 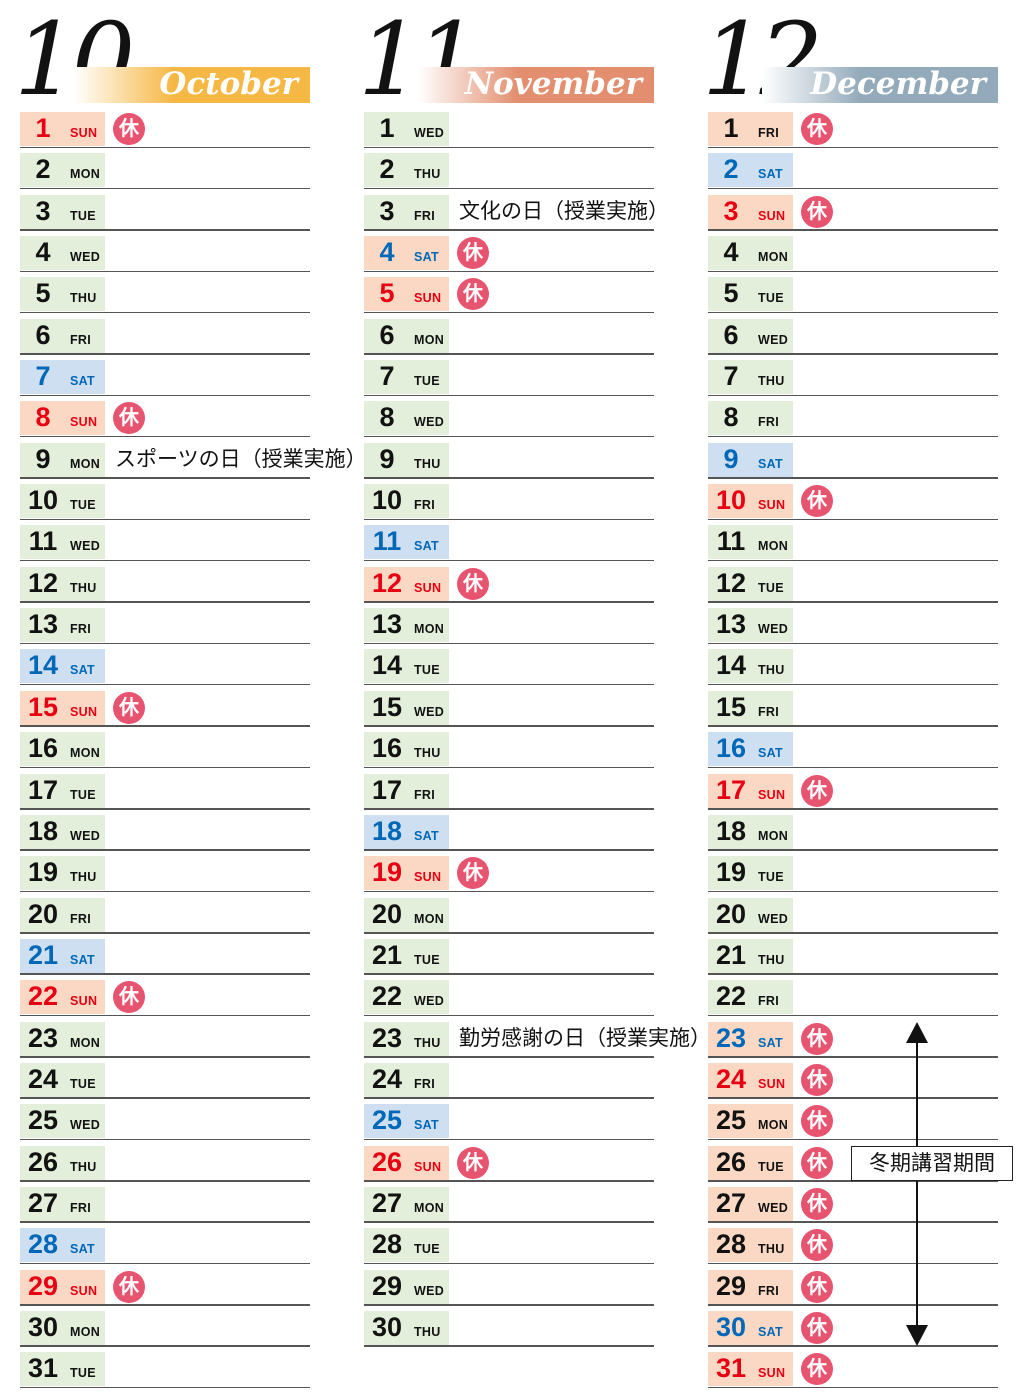 What do you see at coordinates (853, 1121) in the screenshot?
I see `day-strip: 25 MON 休` at bounding box center [853, 1121].